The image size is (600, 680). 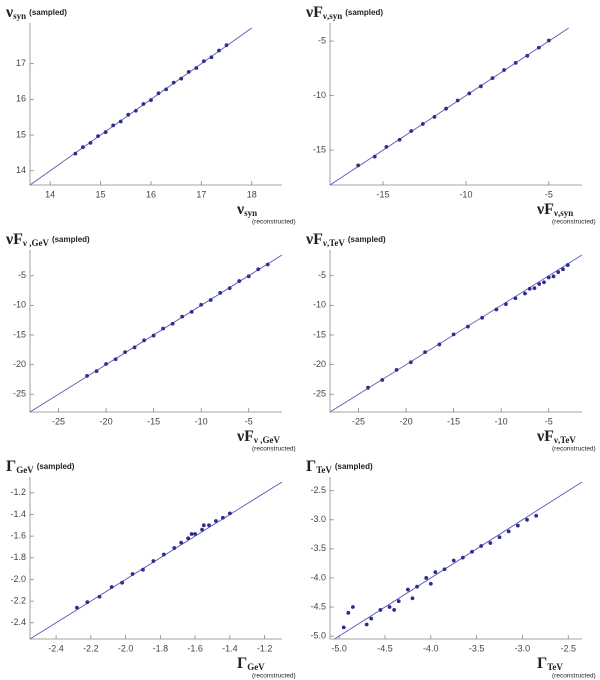 I want to click on y-tick-label: -15, so click(x=19, y=334).